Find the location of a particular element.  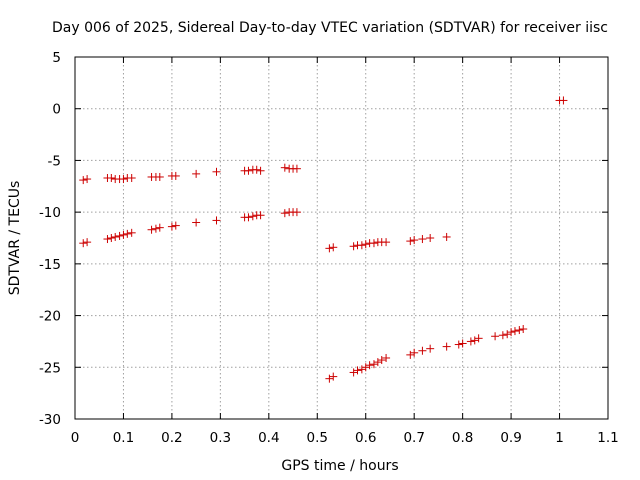

y-tick-label: 5 is located at coordinates (56, 58).